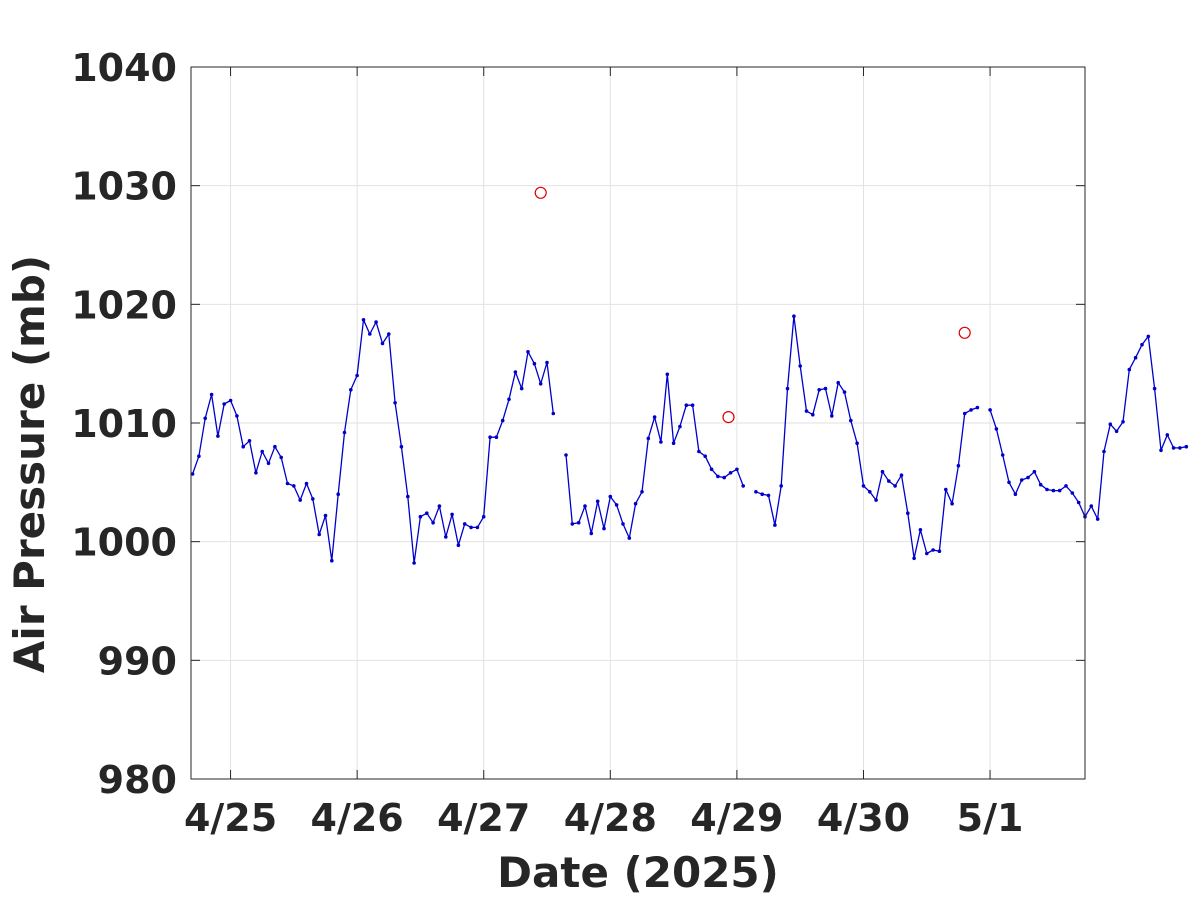 The width and height of the screenshot is (1200, 900). Describe the element at coordinates (124, 543) in the screenshot. I see `y-tick-label: 1000` at that location.